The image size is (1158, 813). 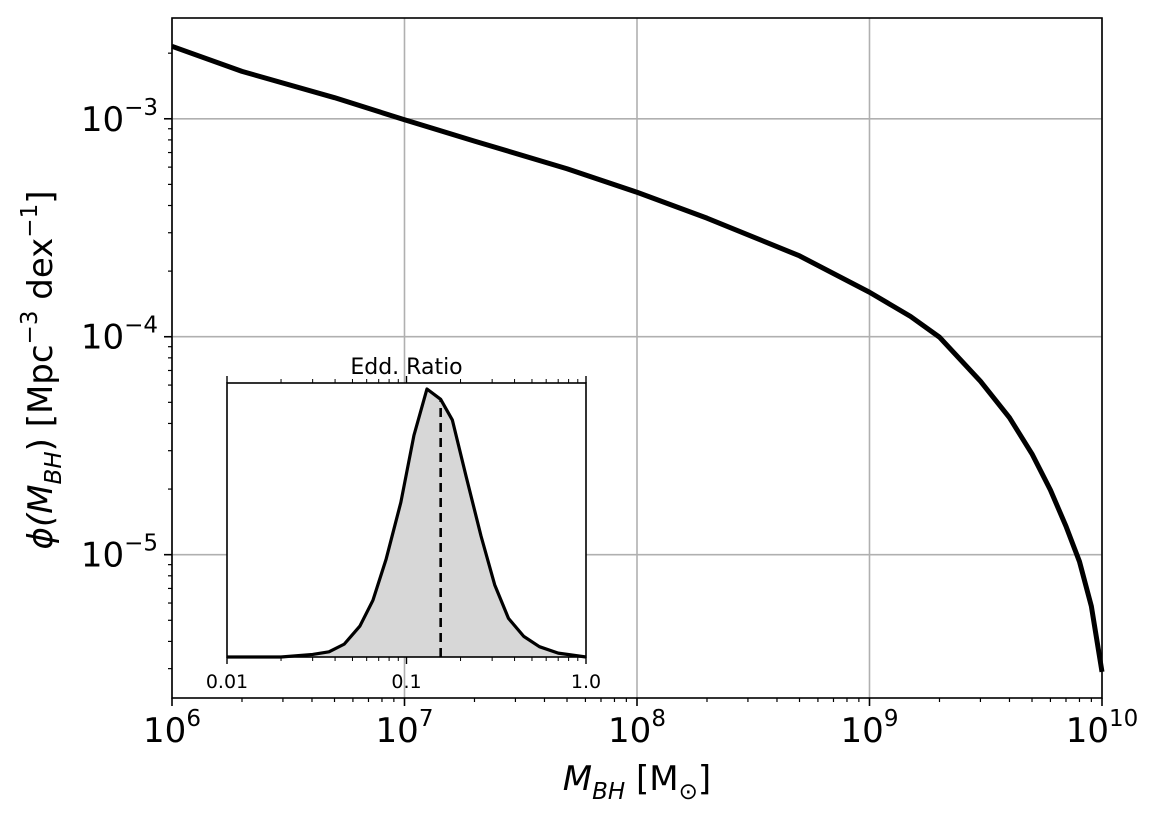 What do you see at coordinates (119, 117) in the screenshot?
I see `y-tick-label: 10⁻³` at bounding box center [119, 117].